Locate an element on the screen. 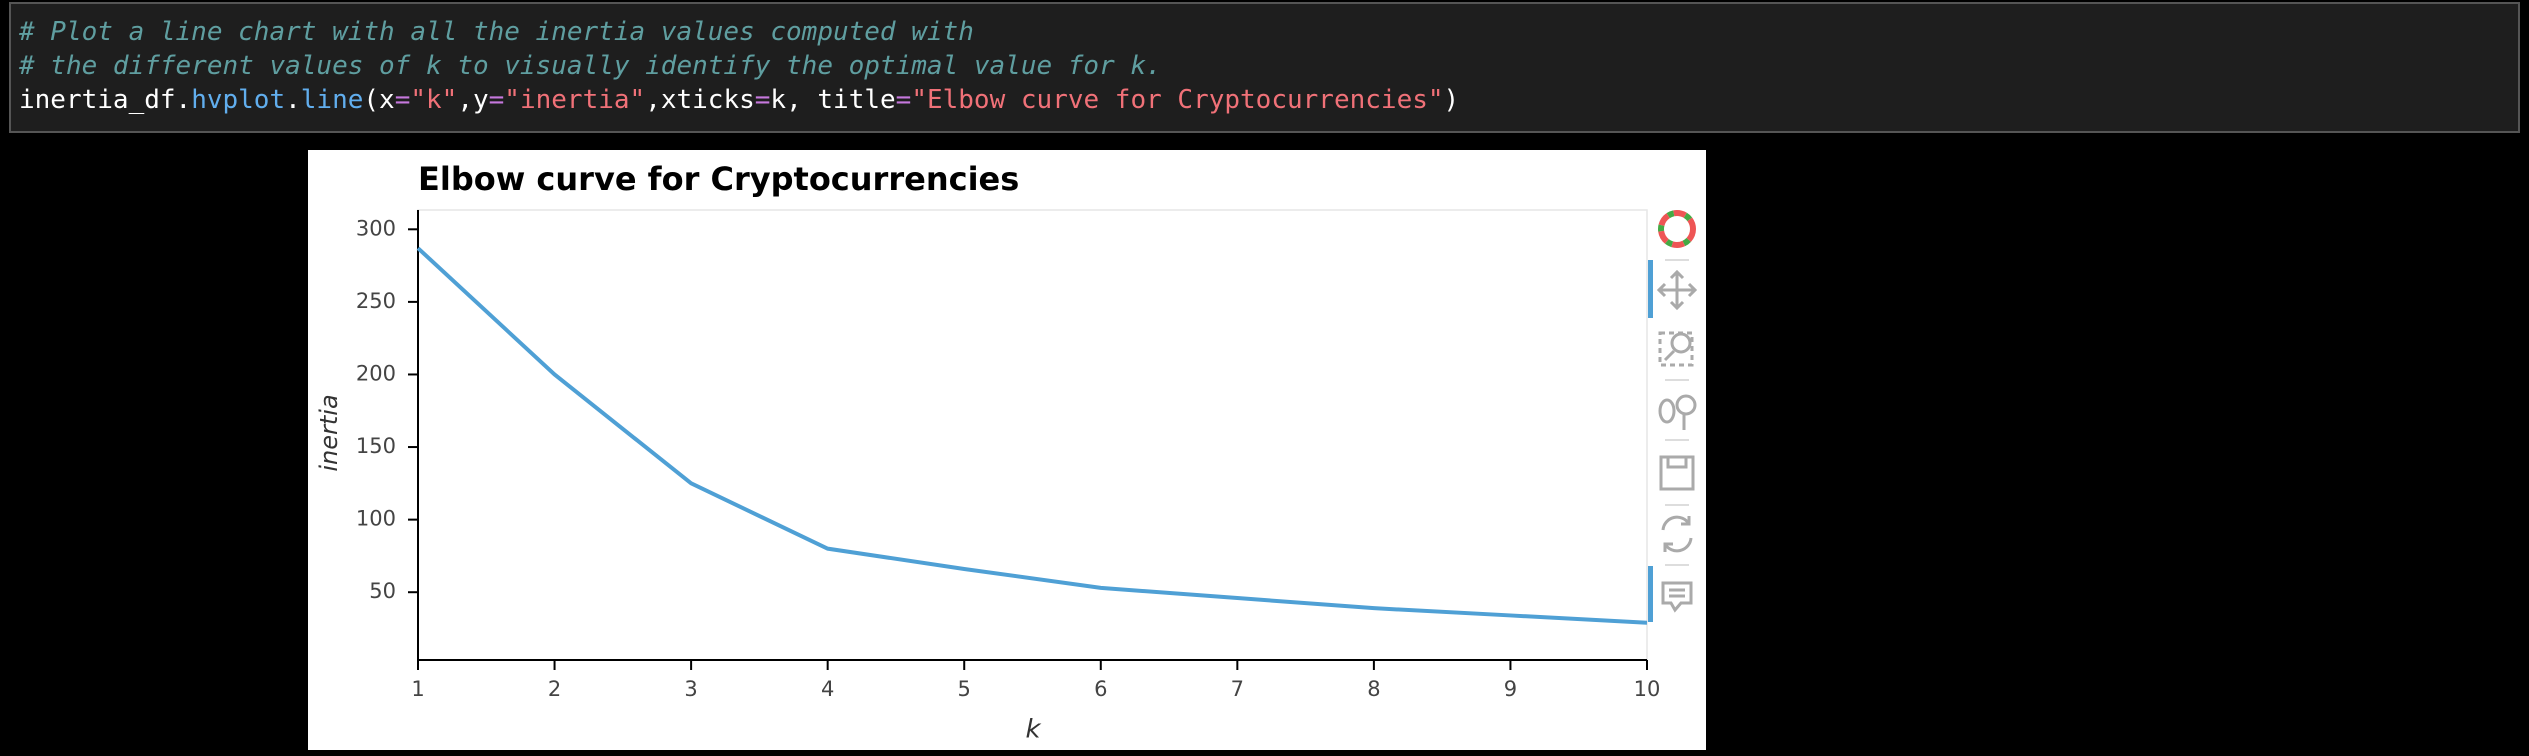 Image resolution: width=2529 pixels, height=756 pixels. y-tick-label: 100 is located at coordinates (376, 519).